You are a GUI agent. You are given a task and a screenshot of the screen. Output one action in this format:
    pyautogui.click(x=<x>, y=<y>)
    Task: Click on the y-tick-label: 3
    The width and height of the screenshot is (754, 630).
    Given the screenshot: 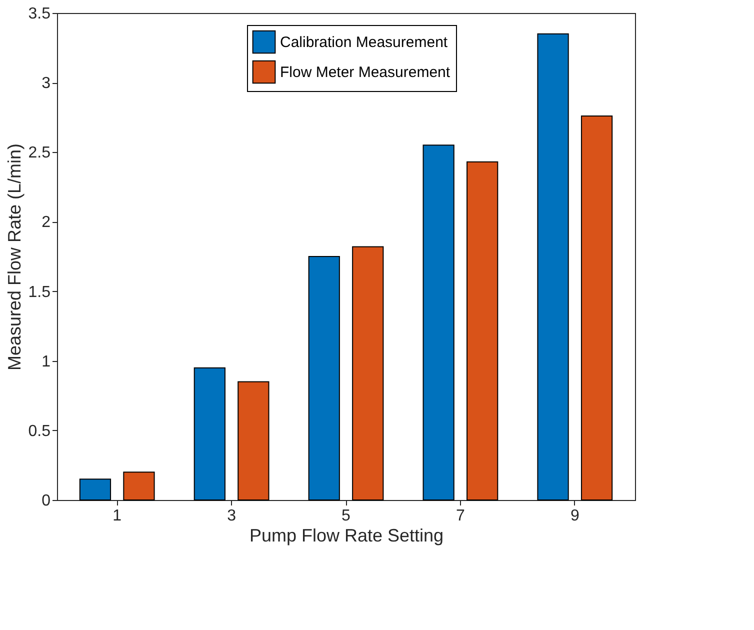 What is the action you would take?
    pyautogui.click(x=46, y=83)
    